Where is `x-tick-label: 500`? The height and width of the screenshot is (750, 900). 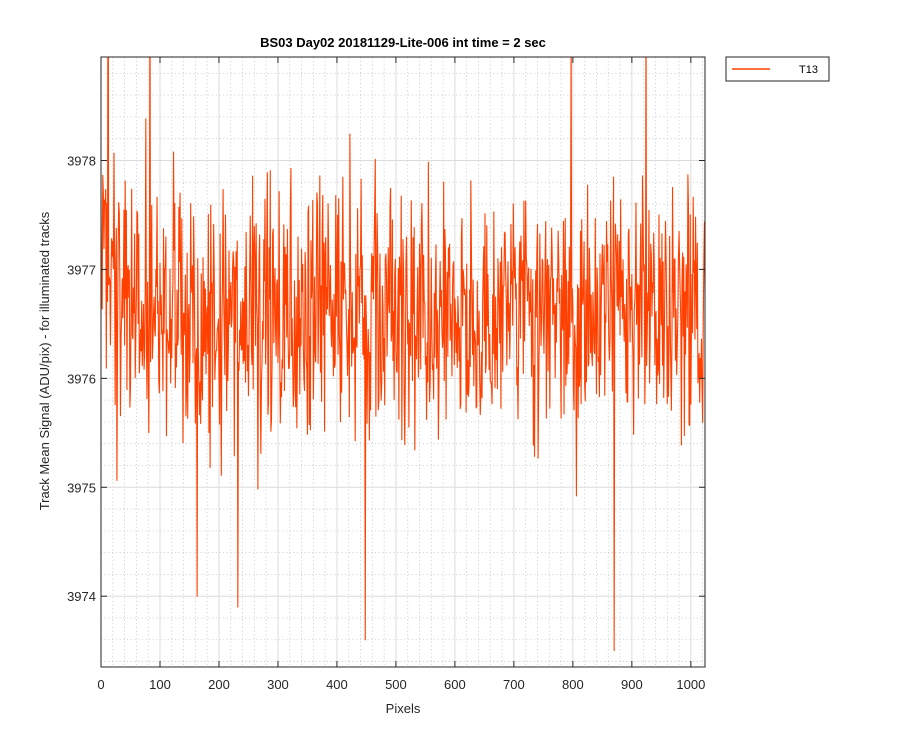
x-tick-label: 500 is located at coordinates (396, 684).